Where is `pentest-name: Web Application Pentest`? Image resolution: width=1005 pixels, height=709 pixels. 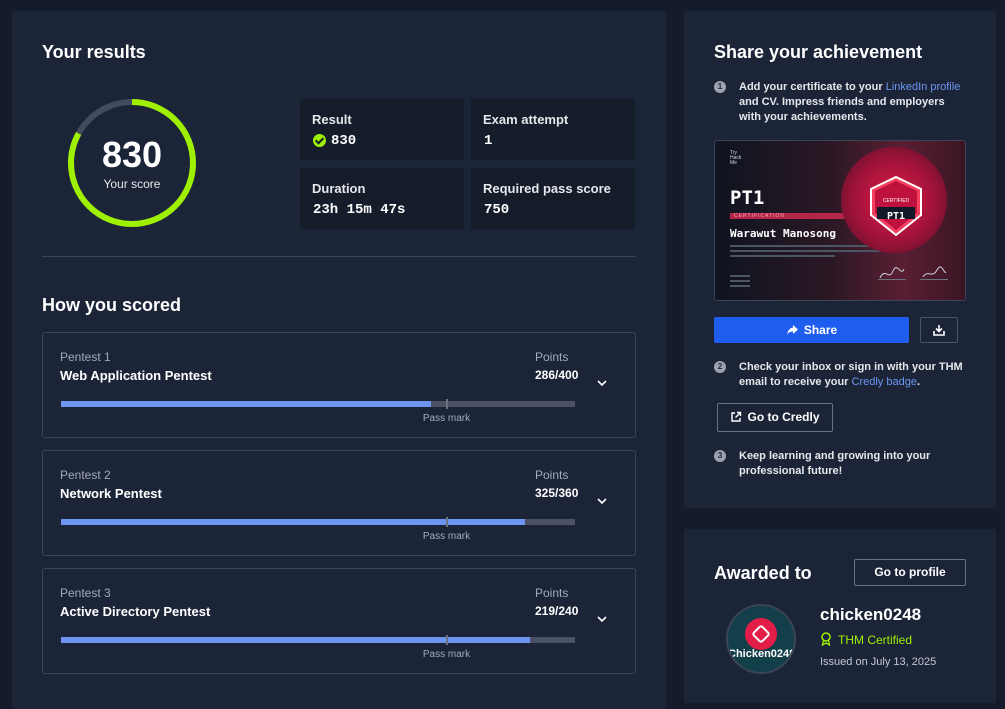
pentest-name: Web Application Pentest is located at coordinates (136, 375).